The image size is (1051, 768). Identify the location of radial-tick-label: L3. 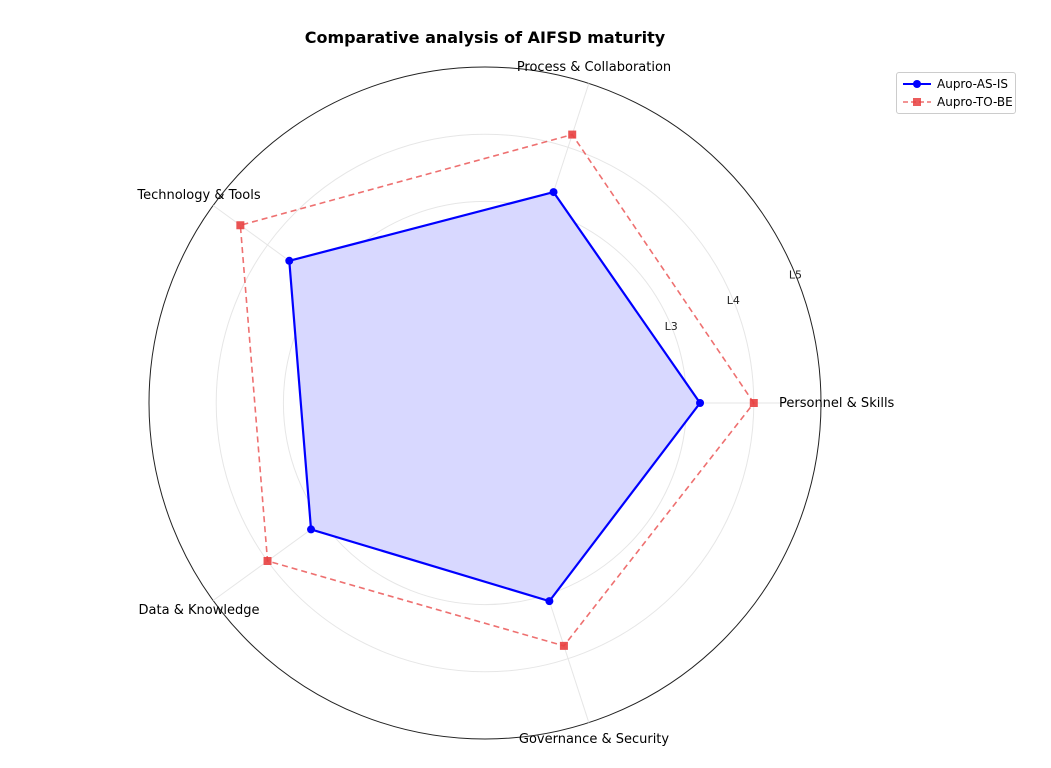
(671, 326).